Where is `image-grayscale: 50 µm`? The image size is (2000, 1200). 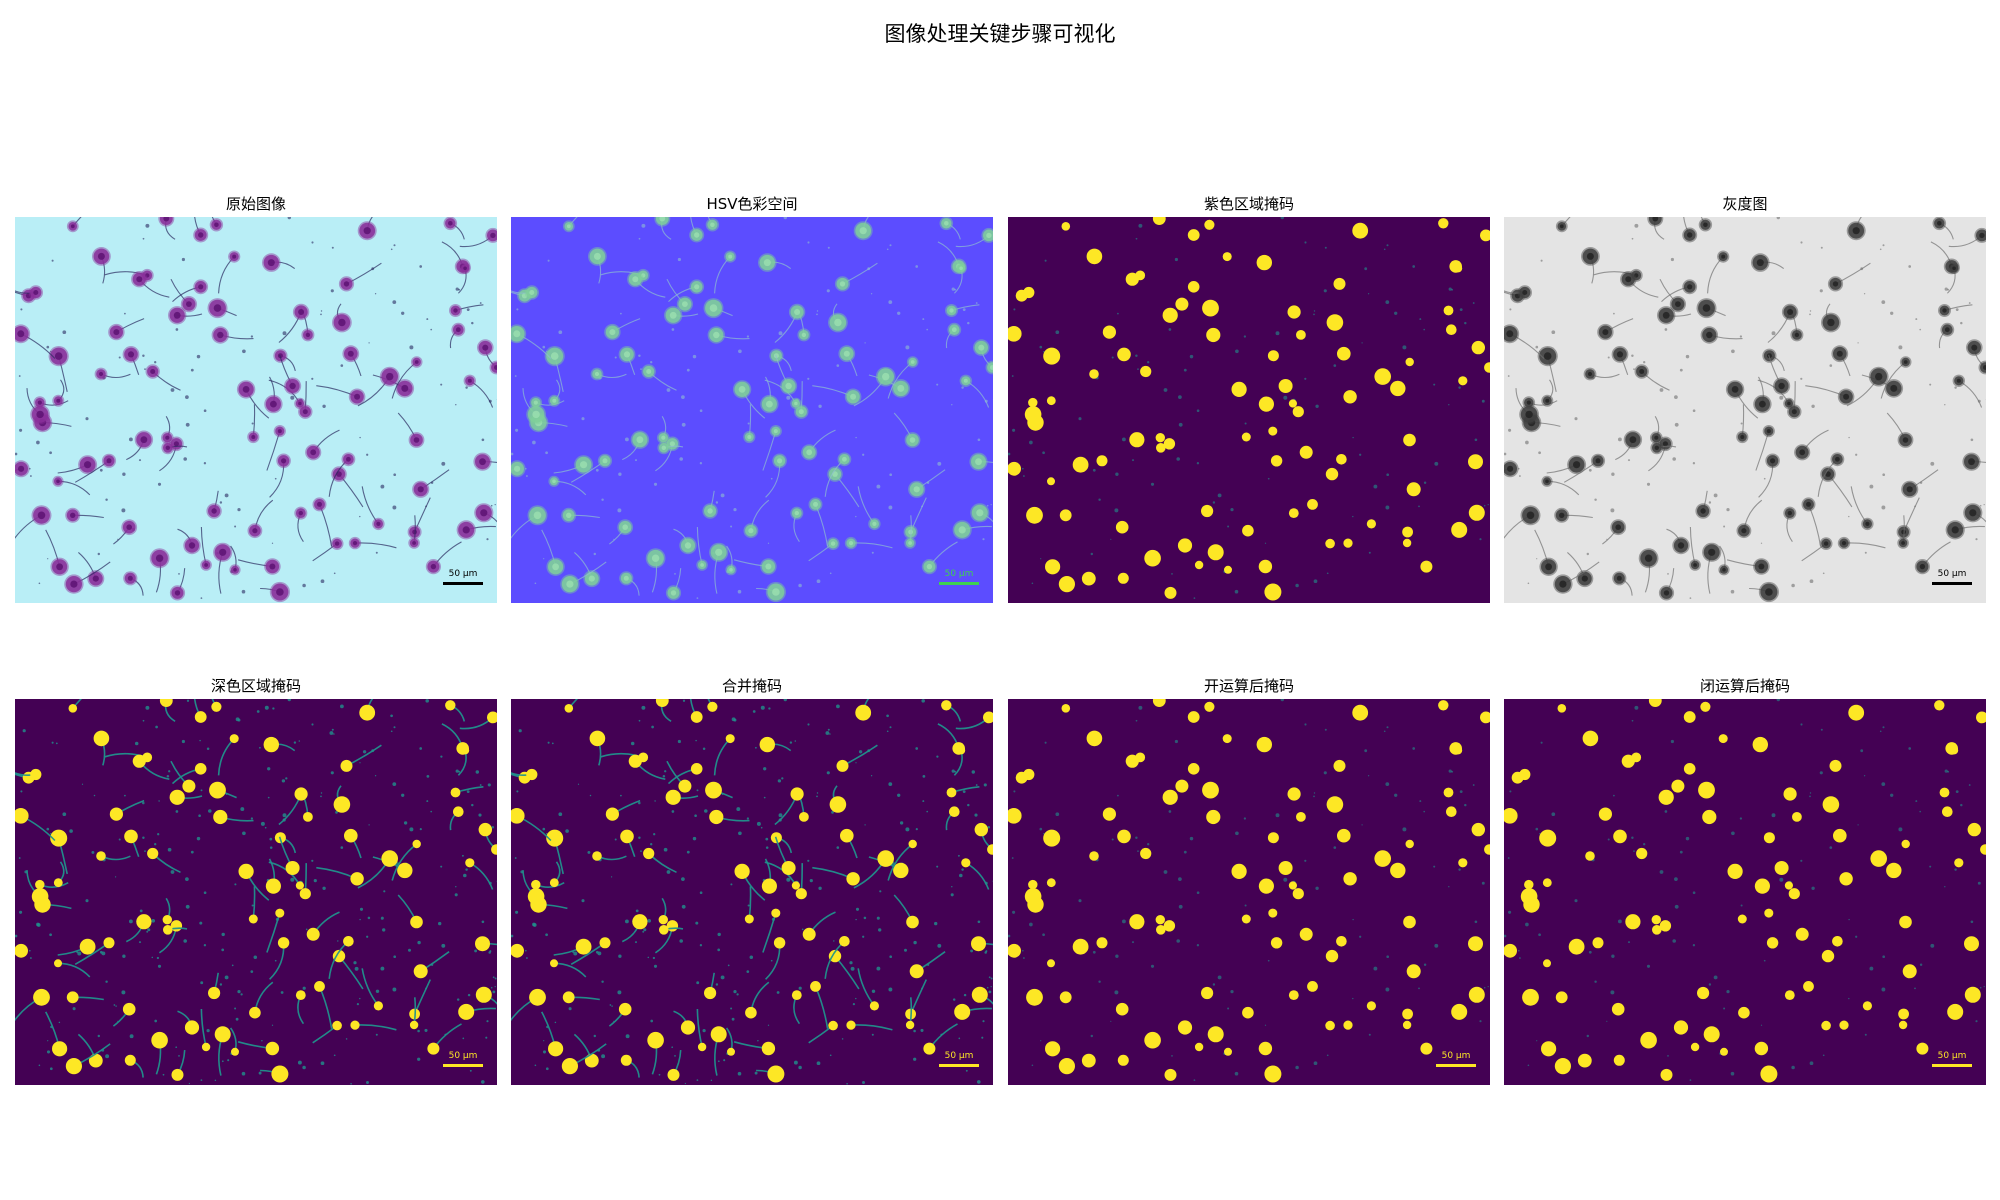 image-grayscale: 50 µm is located at coordinates (1745, 410).